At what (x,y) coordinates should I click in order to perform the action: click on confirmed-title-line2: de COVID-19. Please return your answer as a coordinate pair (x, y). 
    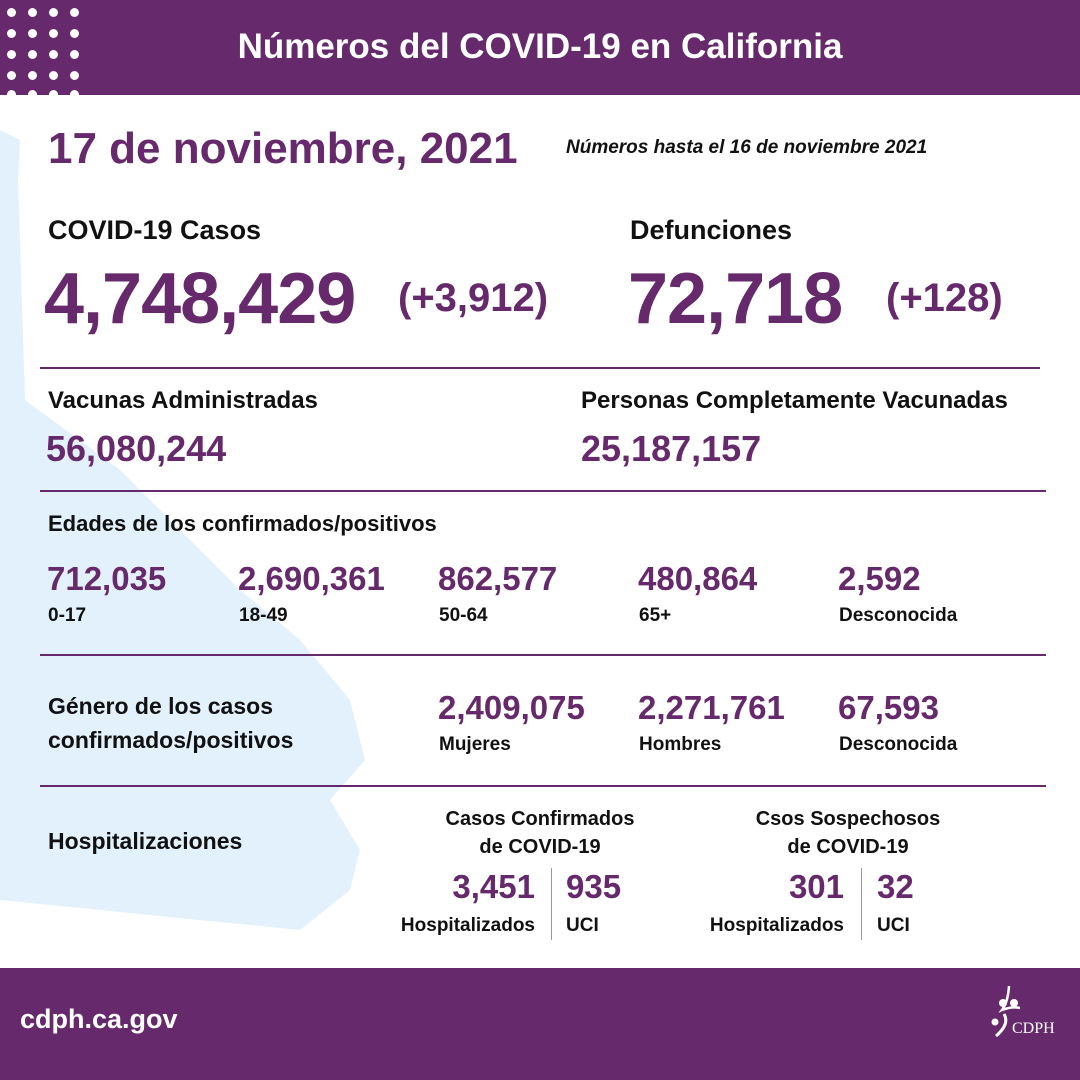
    Looking at the image, I should click on (540, 847).